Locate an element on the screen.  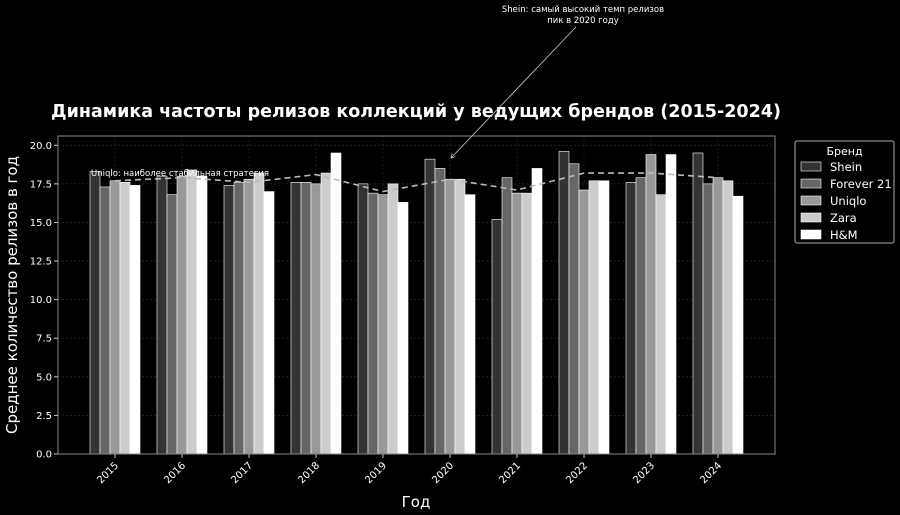
bar-shein-2021 is located at coordinates (497, 337).